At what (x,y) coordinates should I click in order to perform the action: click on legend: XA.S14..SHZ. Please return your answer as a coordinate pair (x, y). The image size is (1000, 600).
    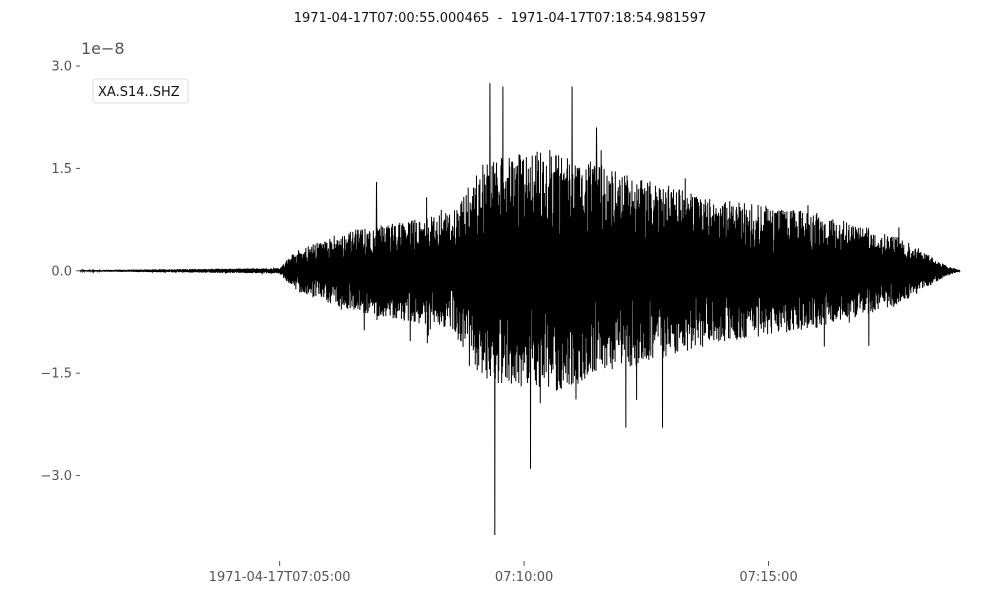
    Looking at the image, I should click on (140, 91).